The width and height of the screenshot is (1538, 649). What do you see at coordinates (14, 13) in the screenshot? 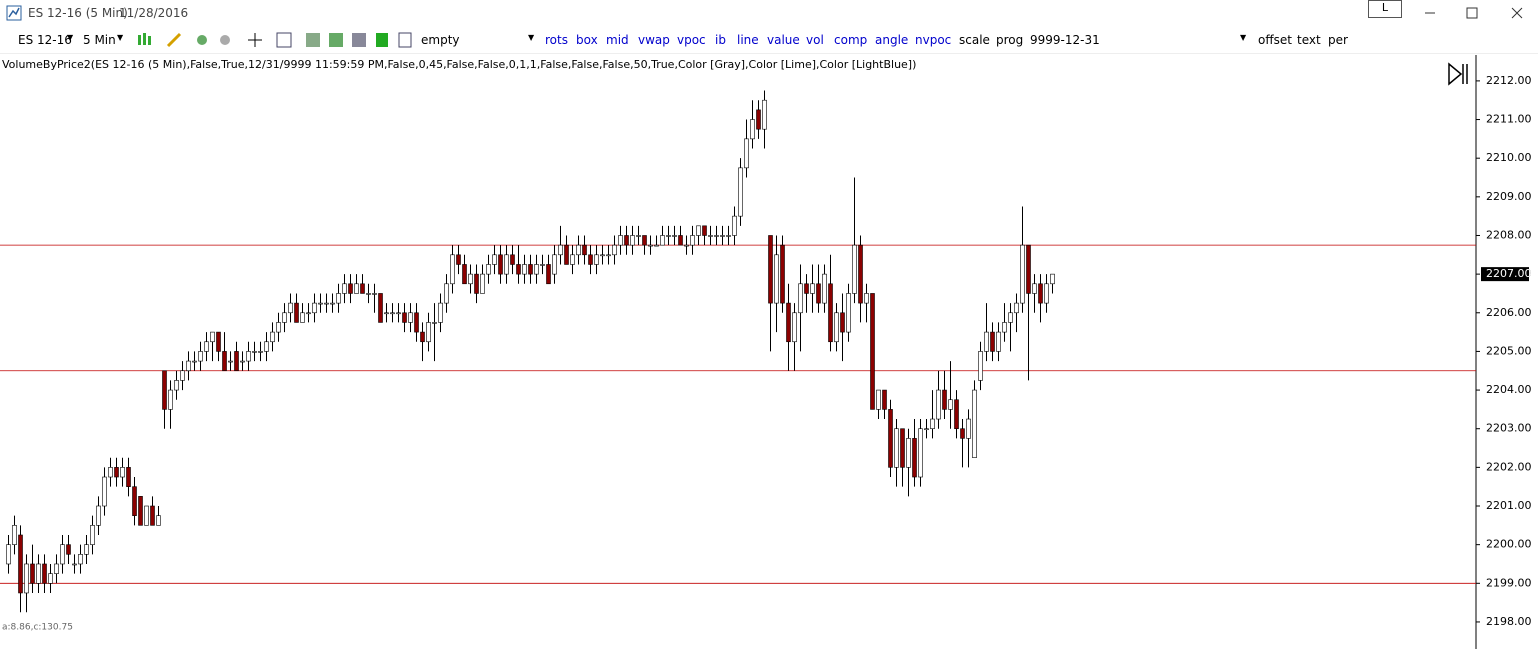
I see `app-icon` at bounding box center [14, 13].